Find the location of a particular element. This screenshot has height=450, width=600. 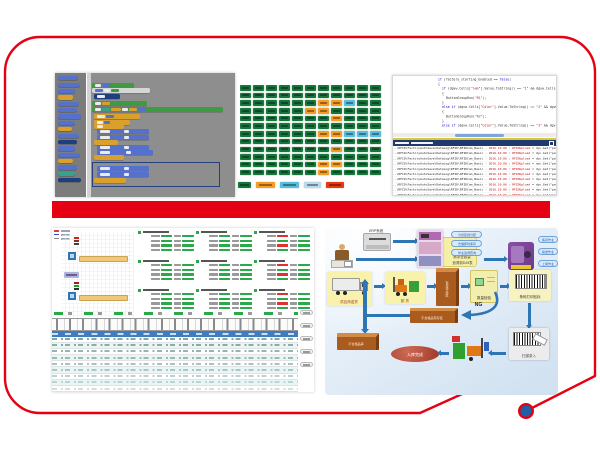

side-button is located at coordinates (306, 325).